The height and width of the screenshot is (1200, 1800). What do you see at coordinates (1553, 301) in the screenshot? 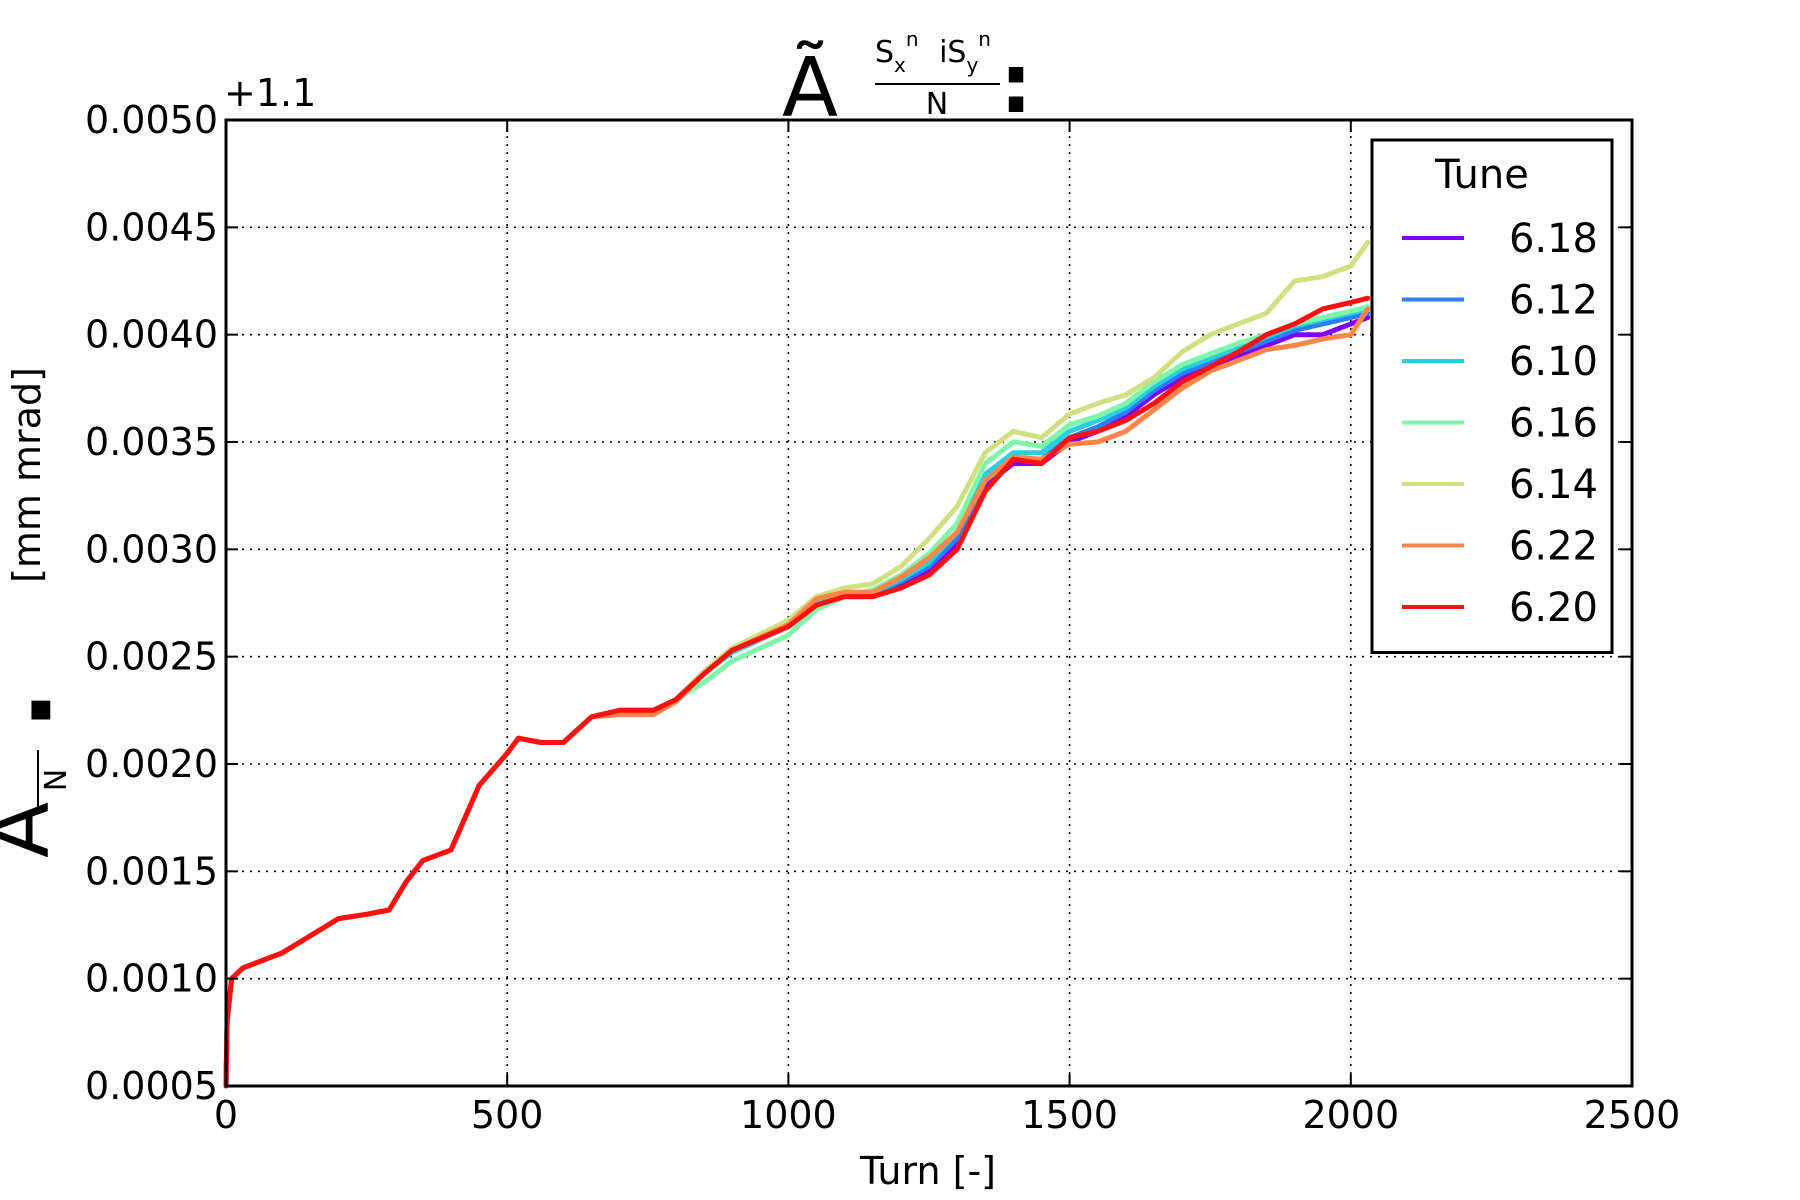
I see `legend-label-6.12: 6.12` at bounding box center [1553, 301].